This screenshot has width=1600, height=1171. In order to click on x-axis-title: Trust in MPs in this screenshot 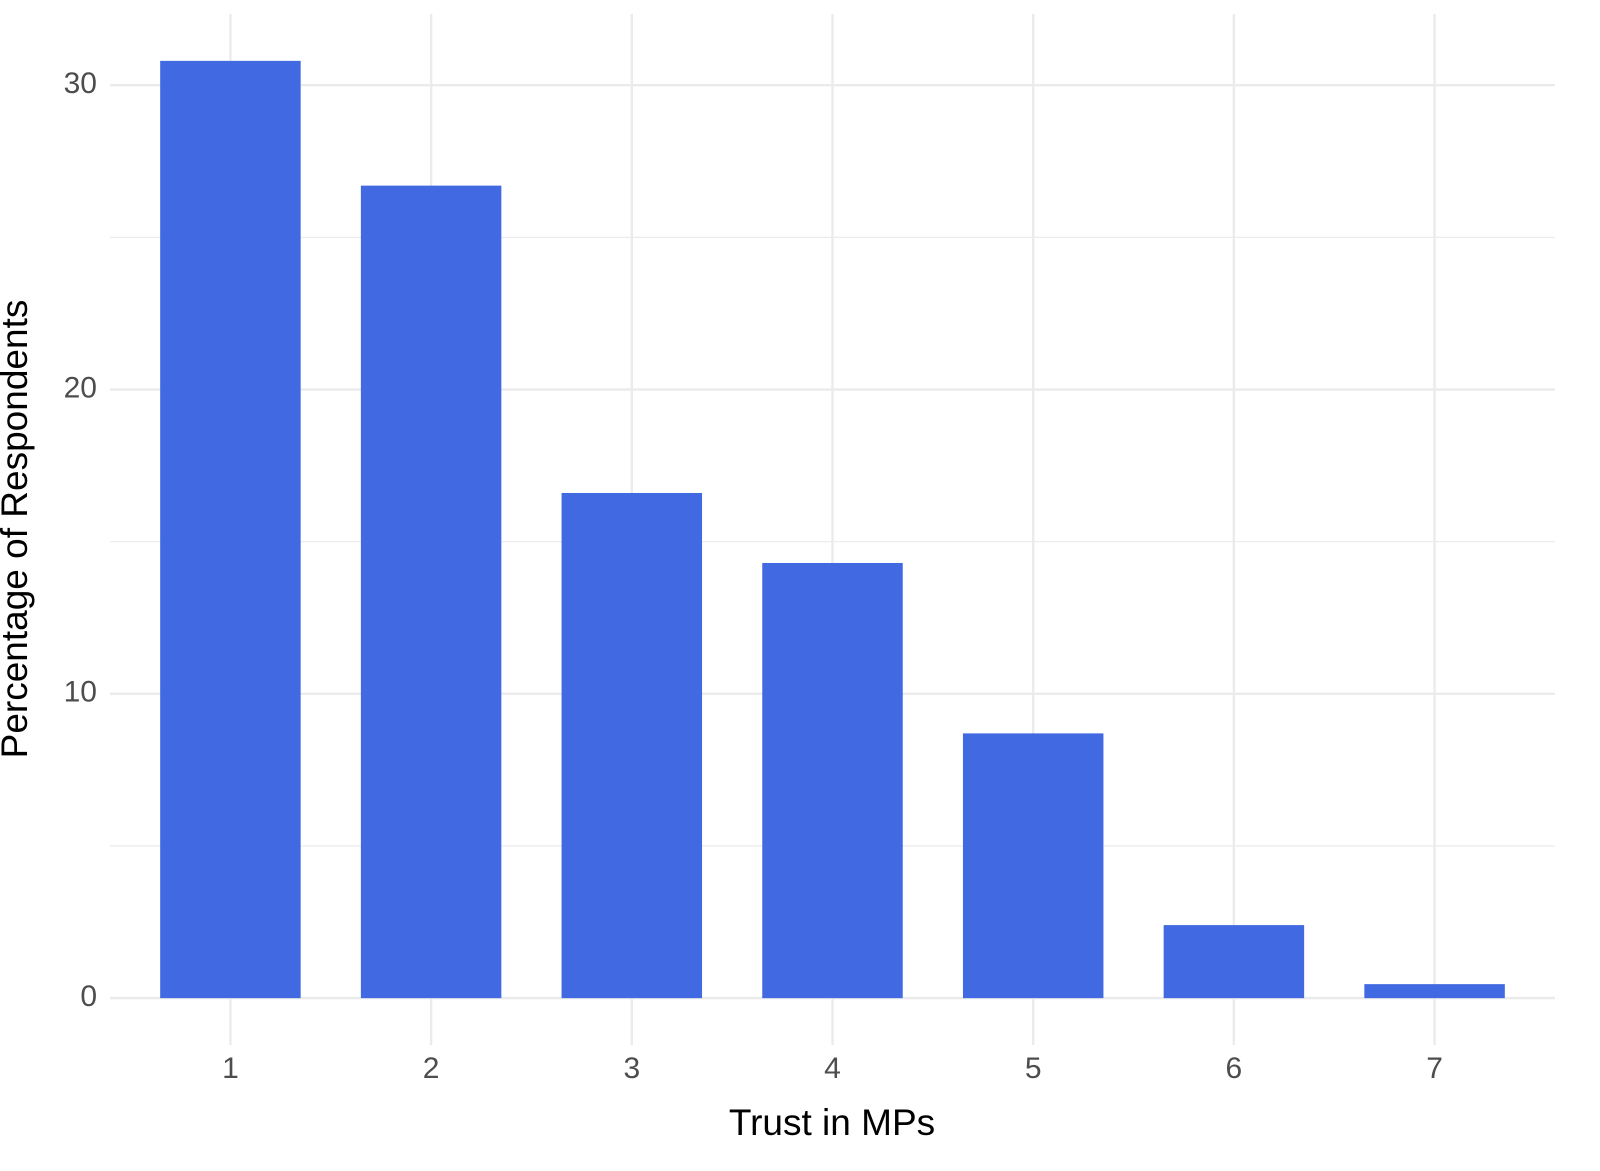, I will do `click(832, 1122)`.